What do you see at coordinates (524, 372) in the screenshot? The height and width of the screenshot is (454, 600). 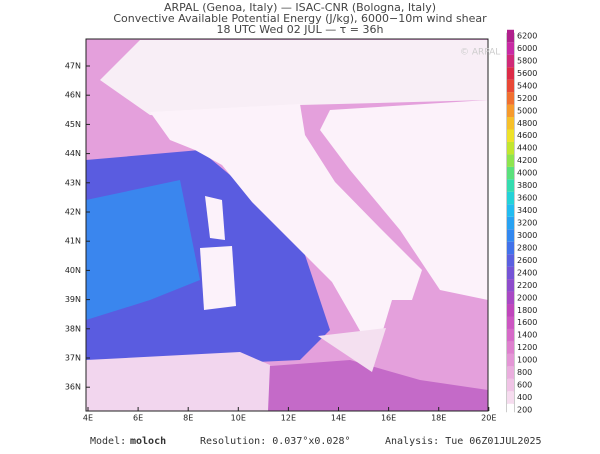 I see `colorbar-label: 800` at bounding box center [524, 372].